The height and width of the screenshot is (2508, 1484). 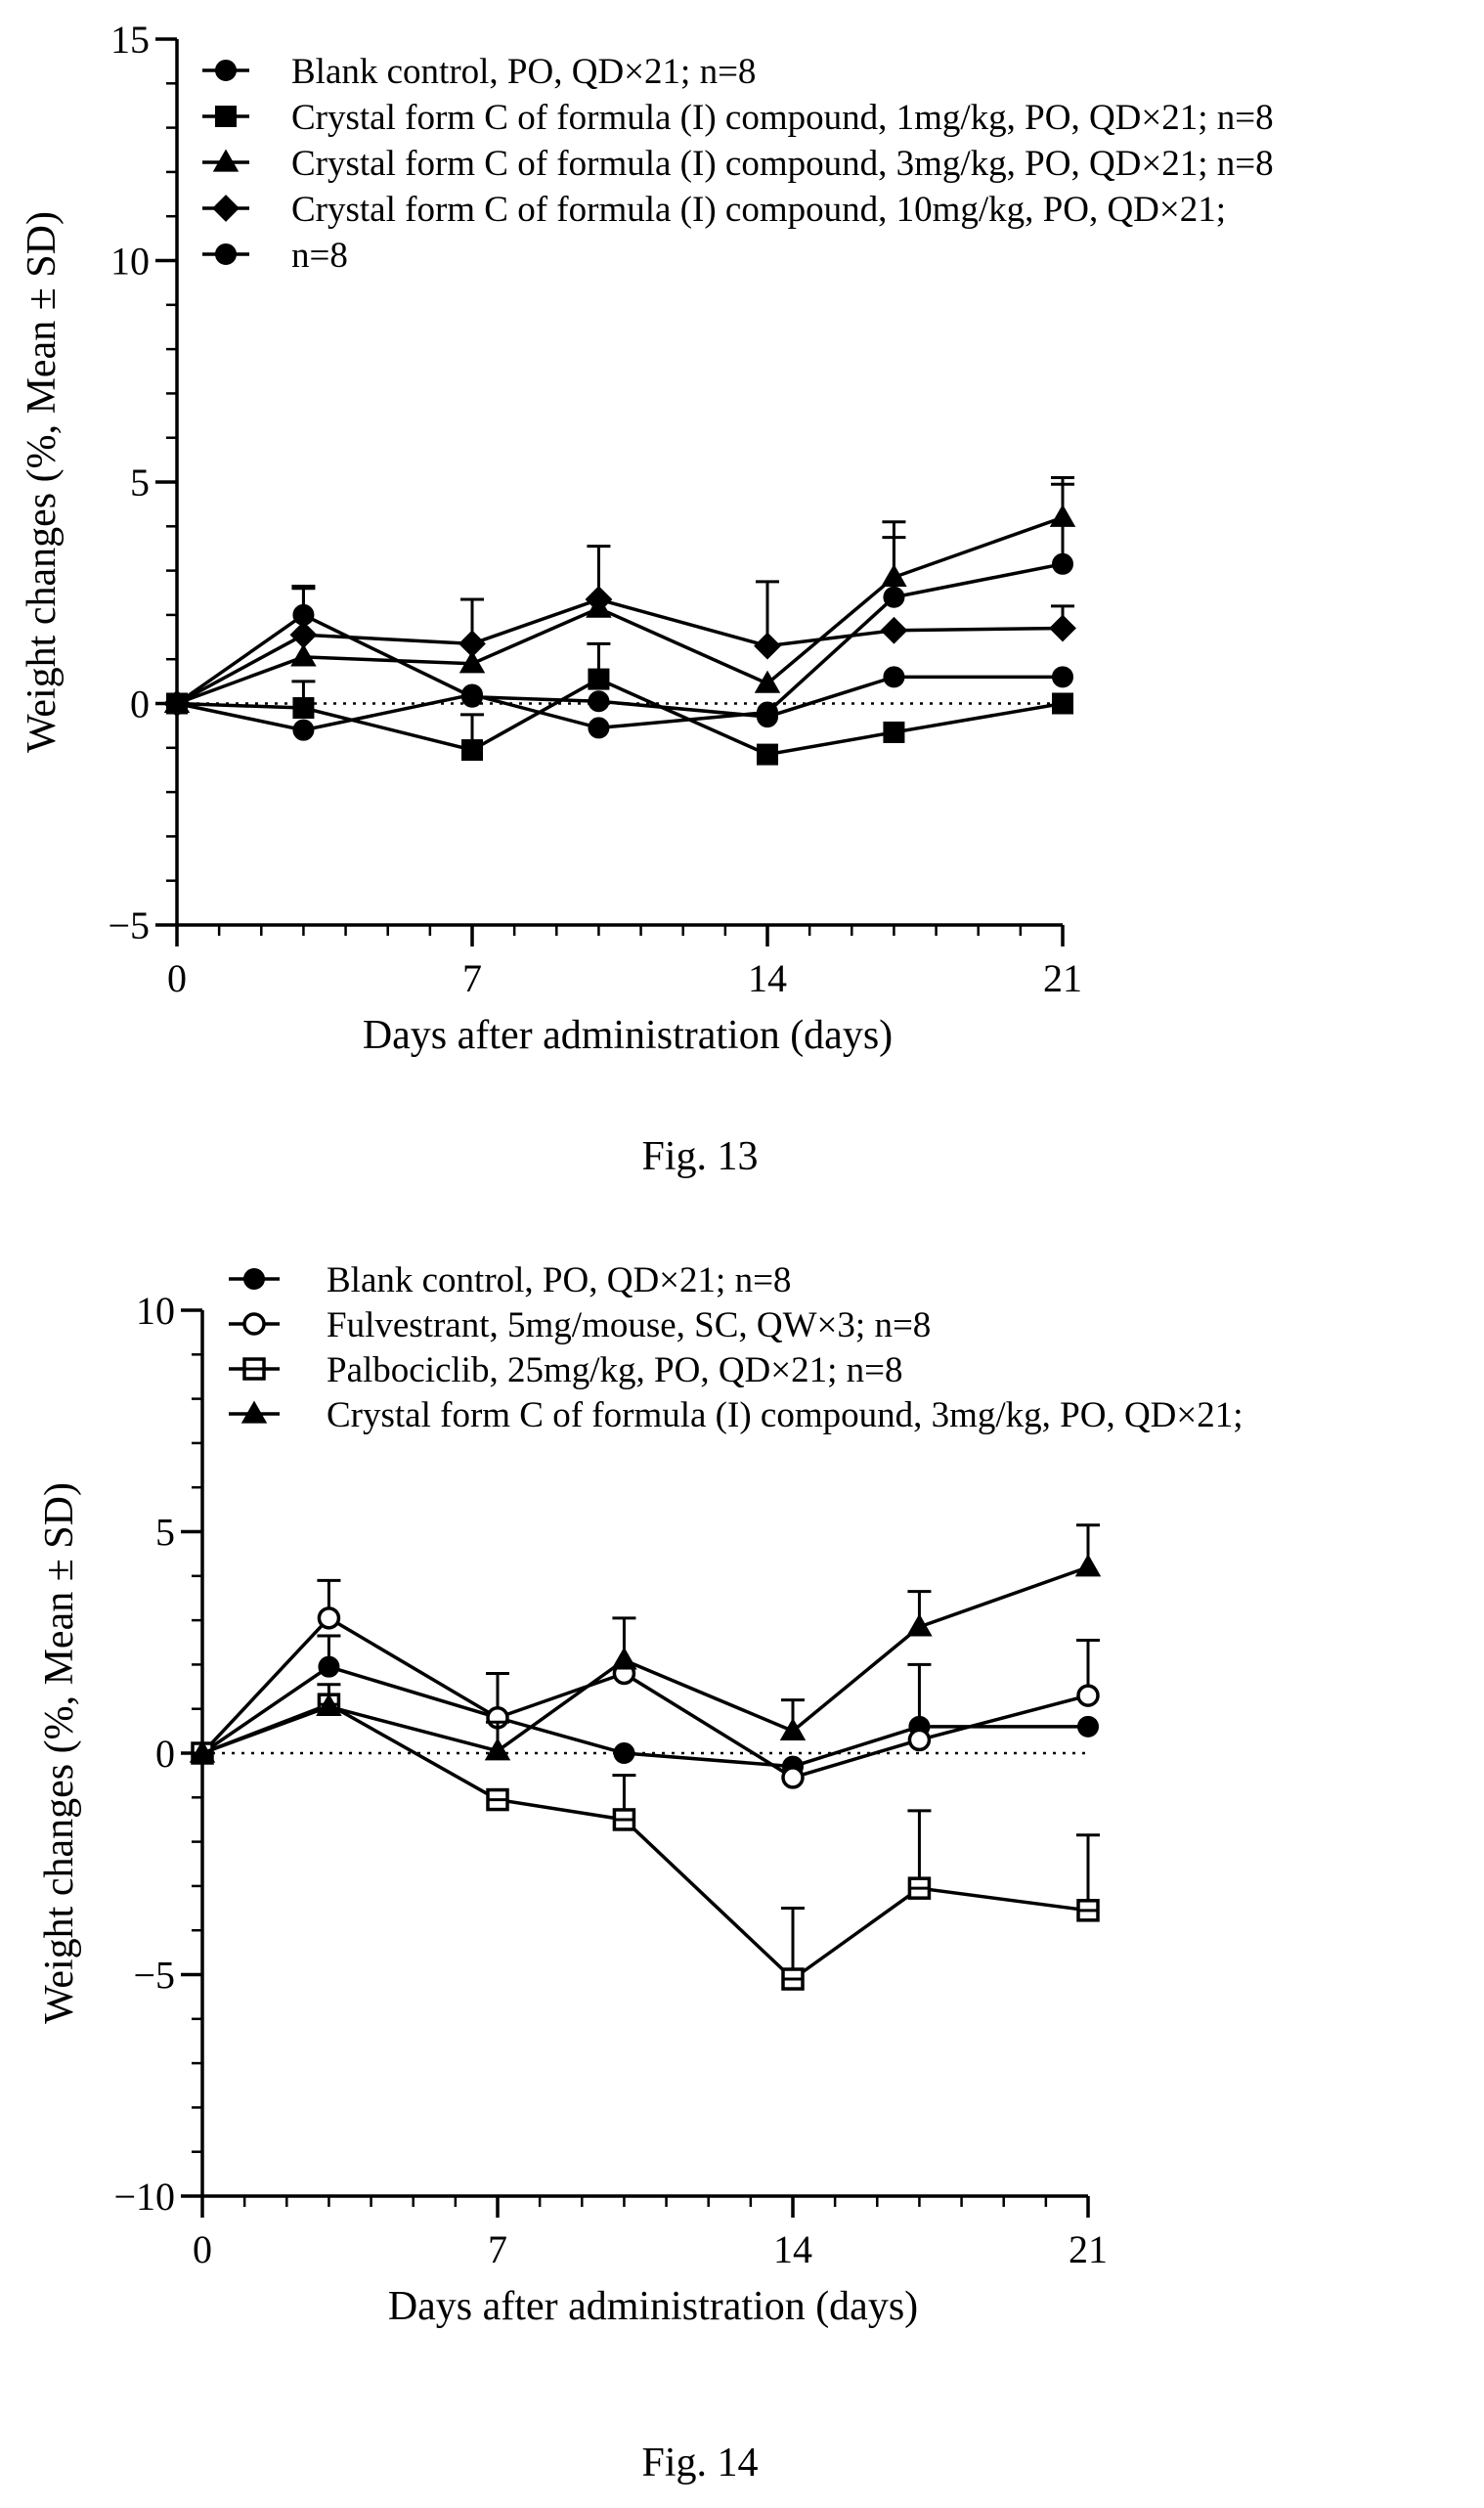 I want to click on figure-caption: Fig. 13, so click(x=699, y=1156).